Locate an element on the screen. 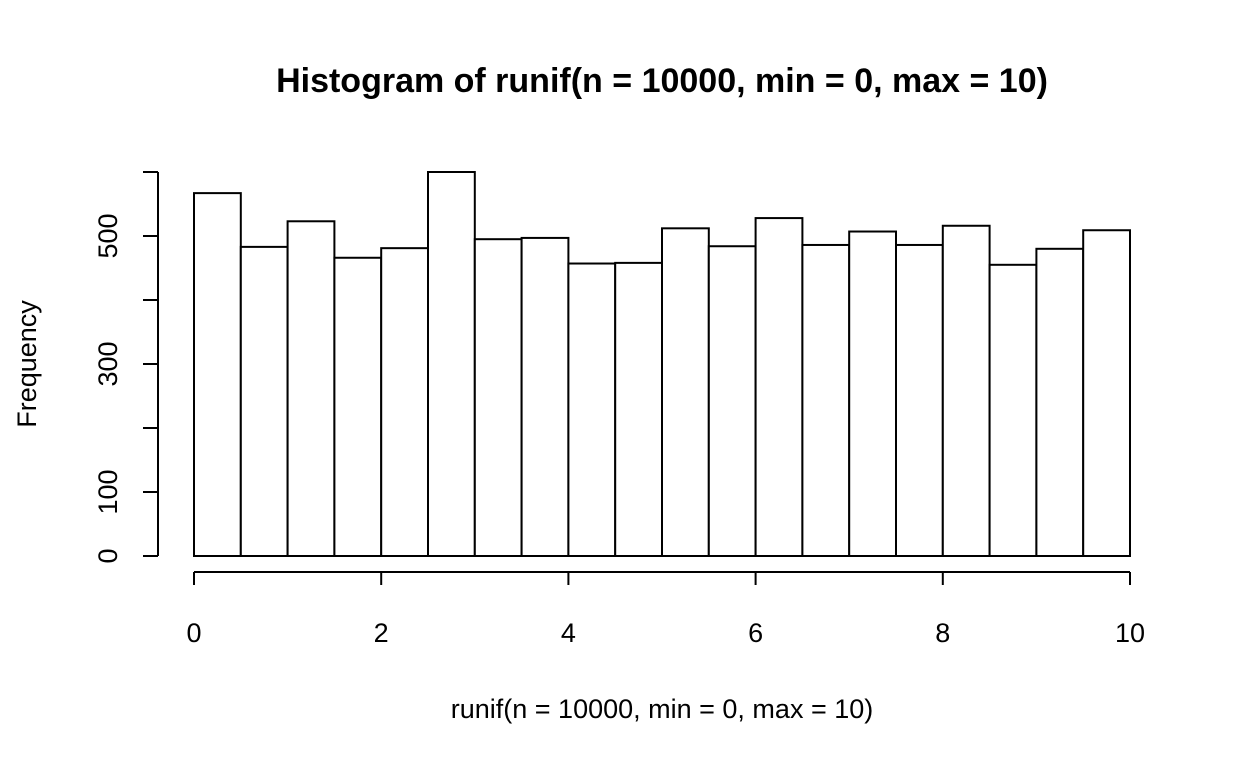 Image resolution: width=1248 pixels, height=768 pixels. y-tick-label-0: 0 is located at coordinates (108, 555).